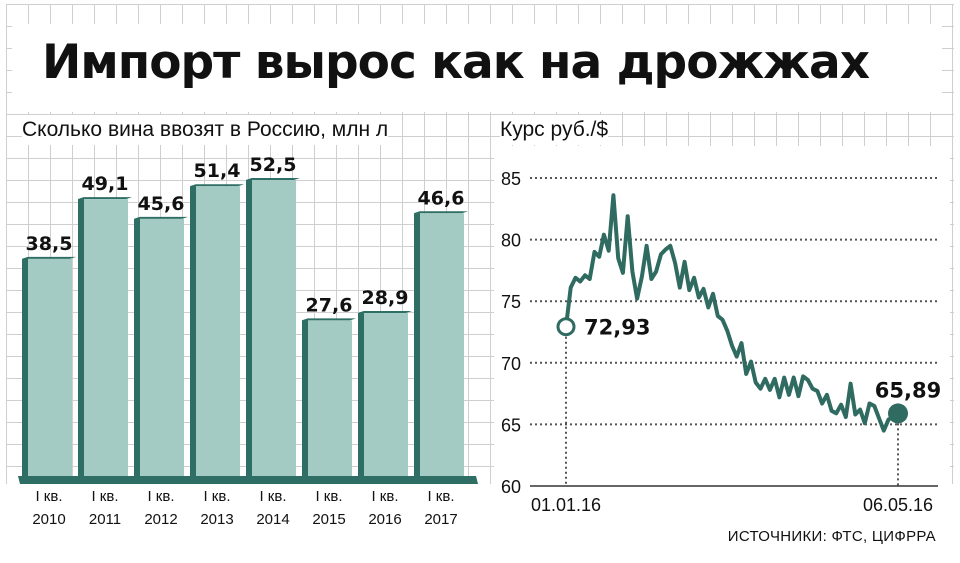 This screenshot has width=960, height=563. I want to click on bar-value-label: 27,6, so click(329, 305).